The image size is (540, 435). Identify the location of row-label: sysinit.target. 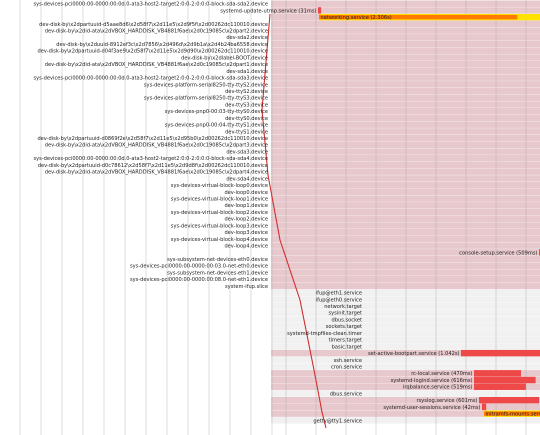
(346, 314).